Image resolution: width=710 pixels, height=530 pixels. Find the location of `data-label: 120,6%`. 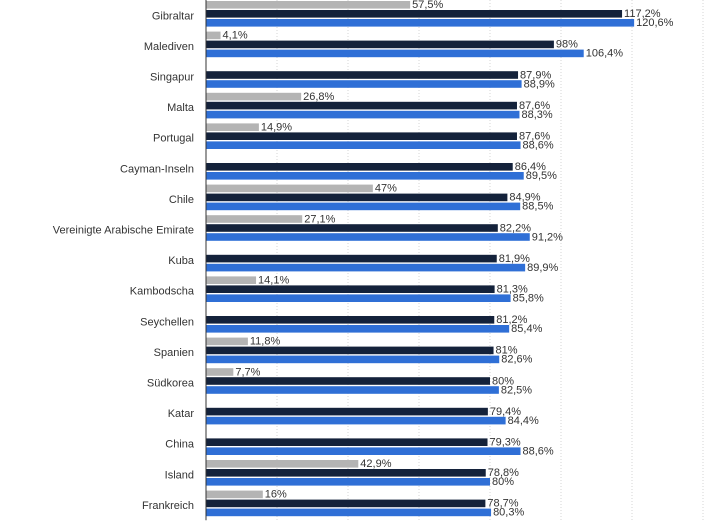

data-label: 120,6% is located at coordinates (655, 23).